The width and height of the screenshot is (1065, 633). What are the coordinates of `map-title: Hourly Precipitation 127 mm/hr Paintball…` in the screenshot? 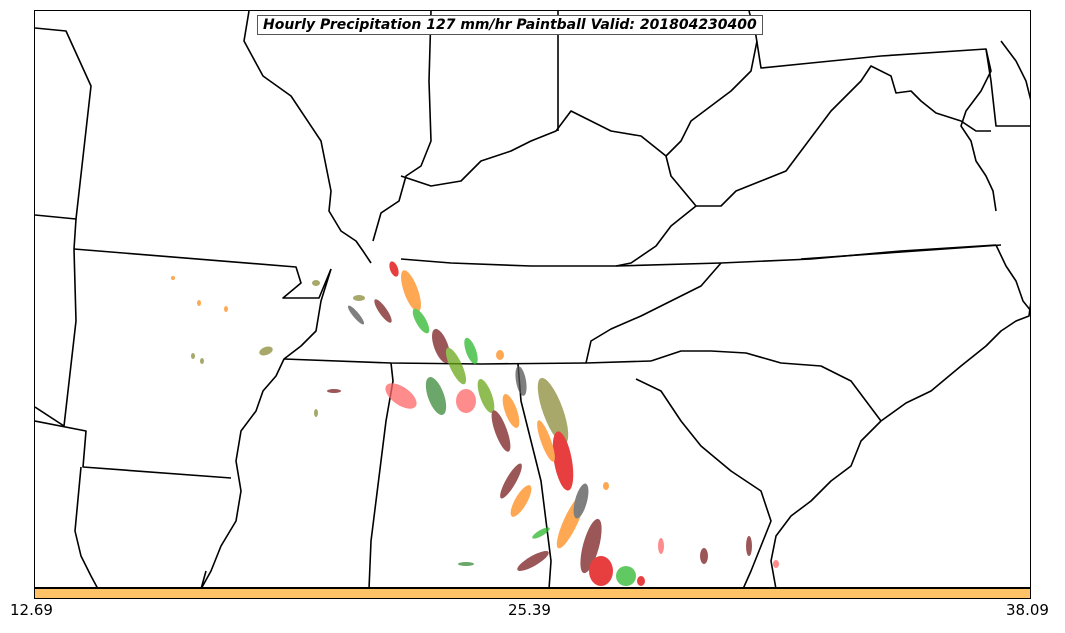 It's located at (510, 25).